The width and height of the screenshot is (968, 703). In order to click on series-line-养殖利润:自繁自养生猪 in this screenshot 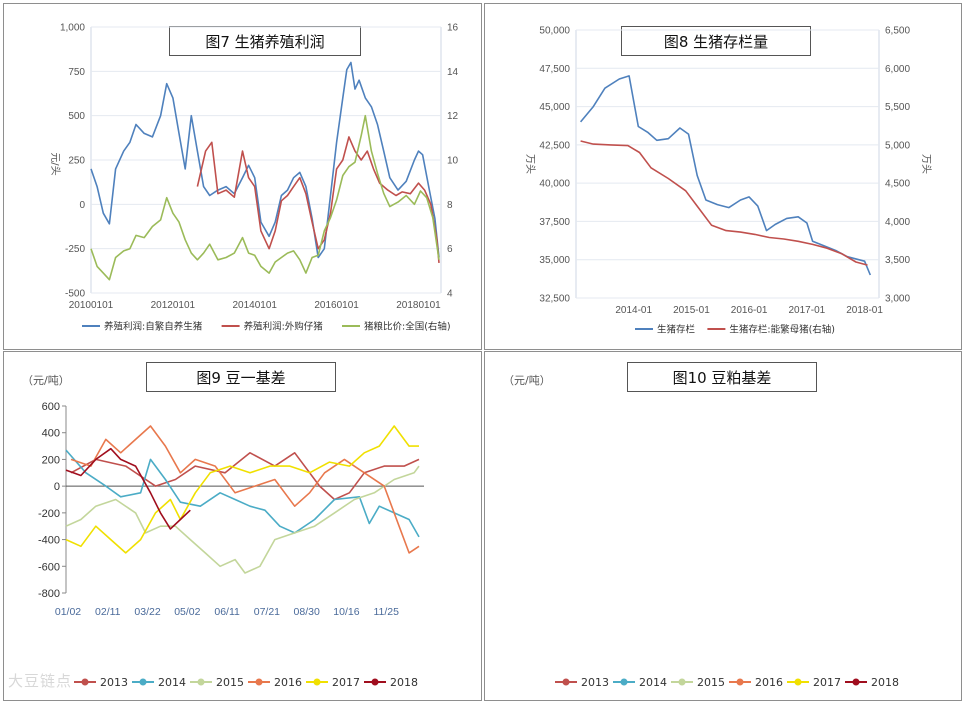, I will do `click(265, 160)`.